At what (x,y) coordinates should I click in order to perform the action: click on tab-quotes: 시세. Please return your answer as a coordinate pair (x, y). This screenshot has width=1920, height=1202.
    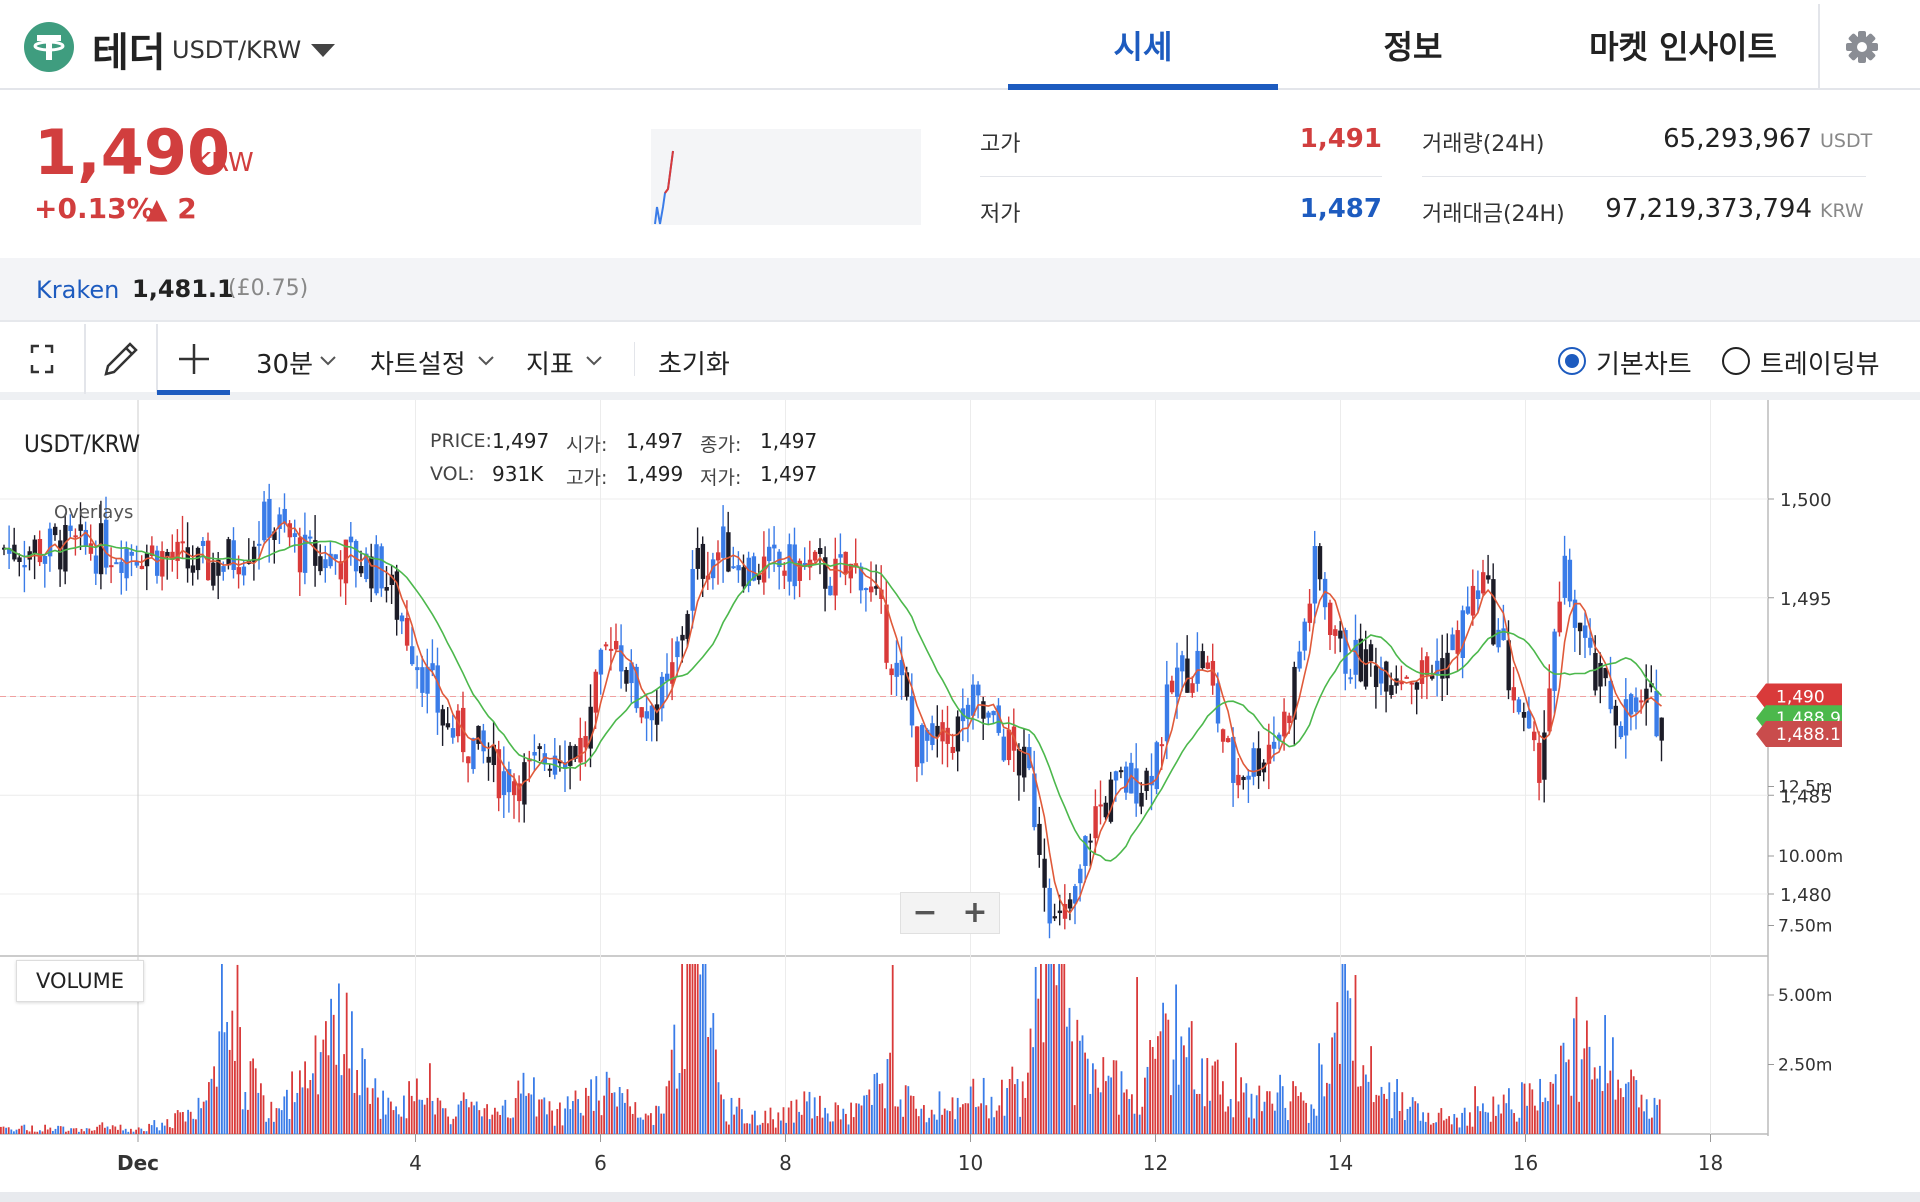
    Looking at the image, I should click on (1143, 47).